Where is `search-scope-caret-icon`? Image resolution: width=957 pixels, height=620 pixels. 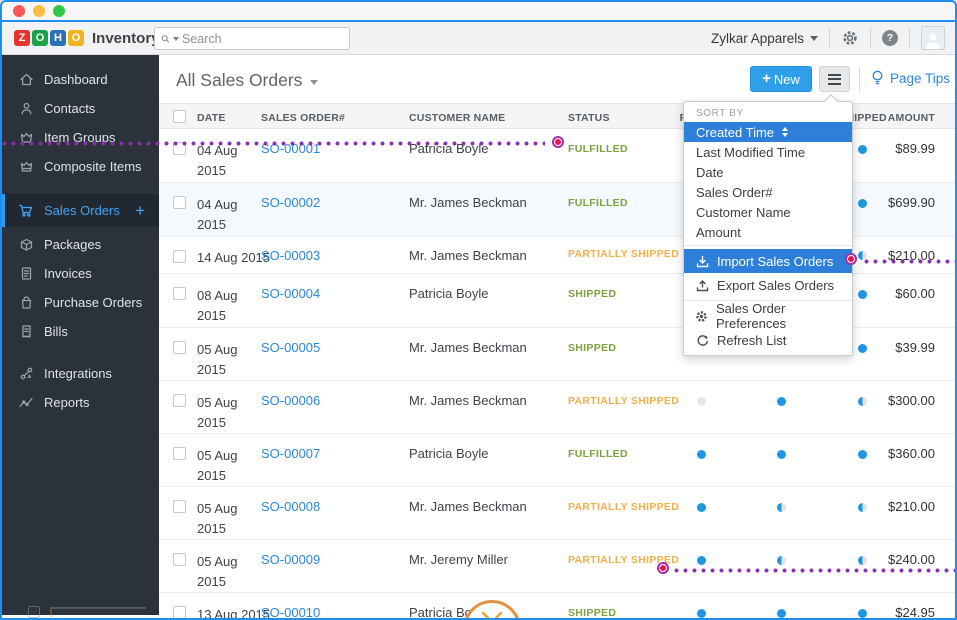 search-scope-caret-icon is located at coordinates (176, 38).